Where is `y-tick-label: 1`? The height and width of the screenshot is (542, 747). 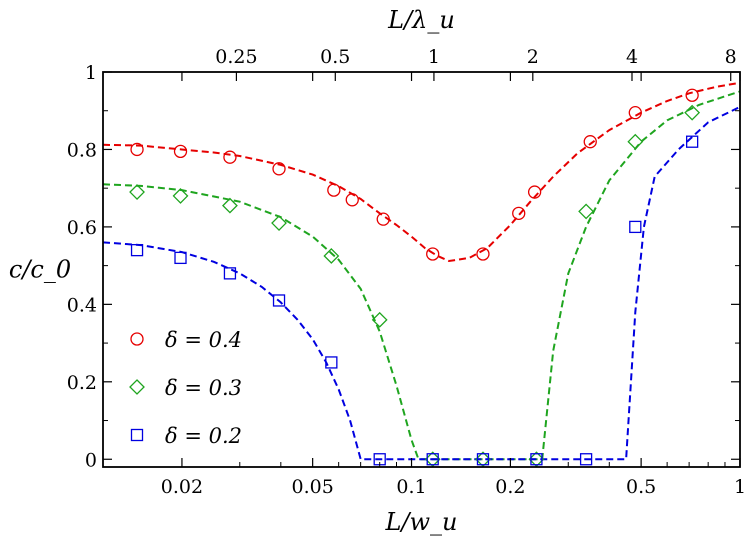 y-tick-label: 1 is located at coordinates (91, 73).